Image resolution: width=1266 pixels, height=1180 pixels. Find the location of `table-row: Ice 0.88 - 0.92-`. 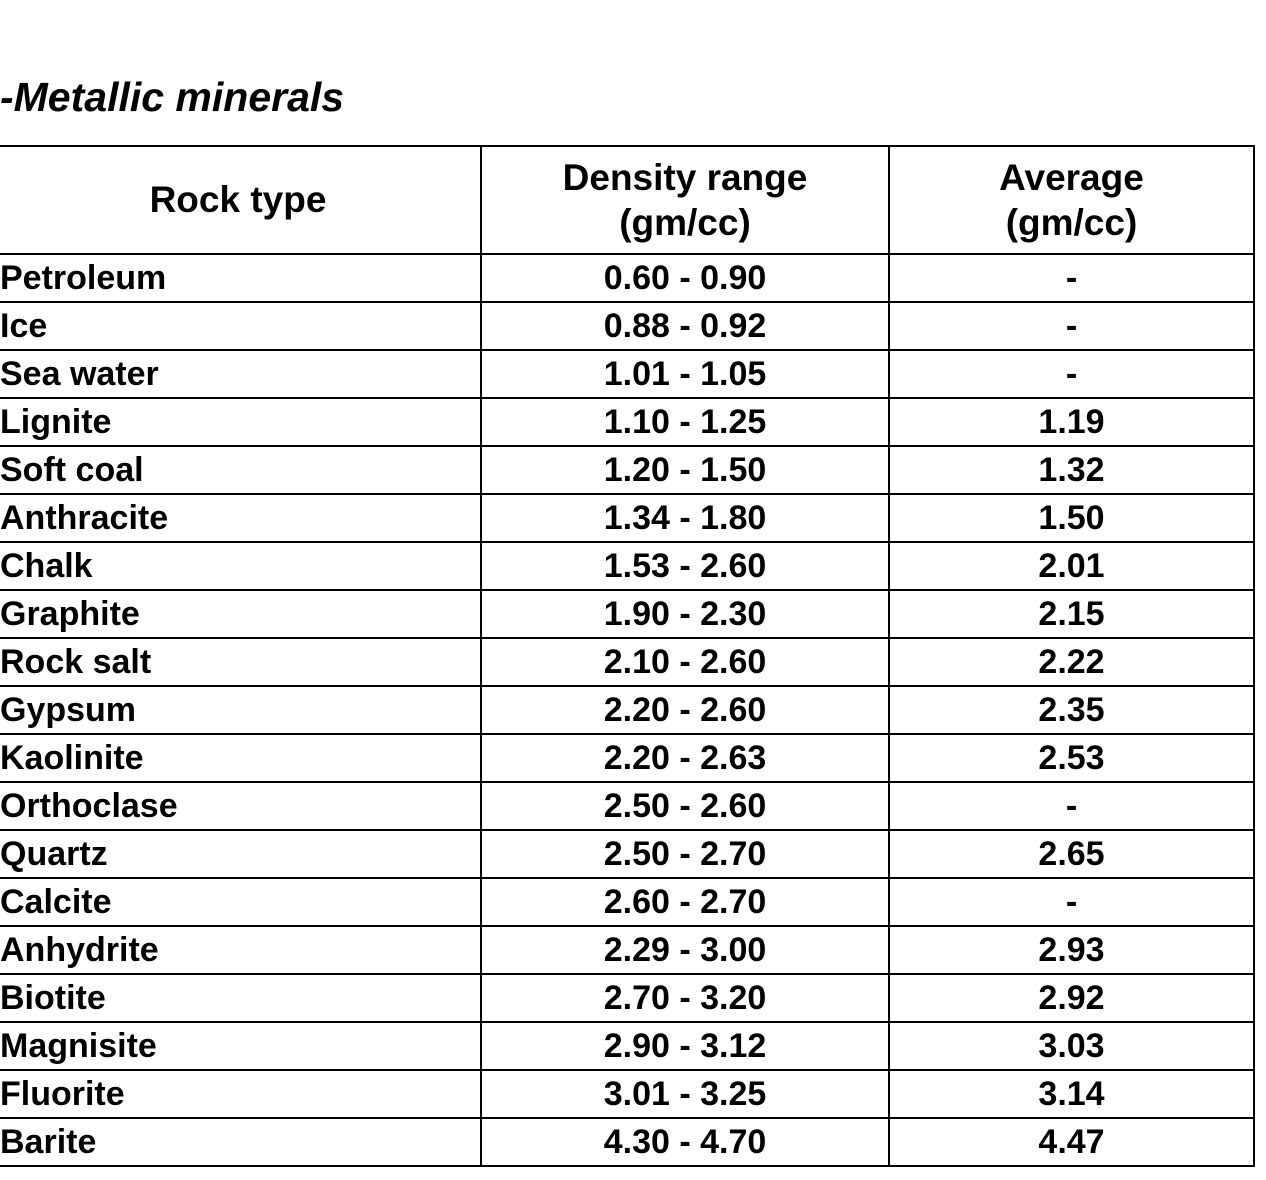

table-row: Ice 0.88 - 0.92- is located at coordinates (627, 326).